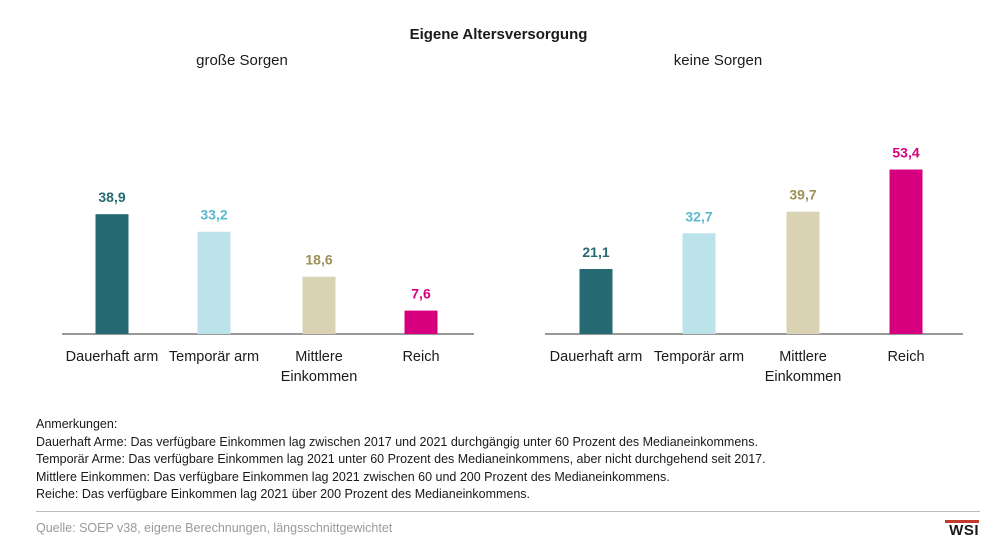 The height and width of the screenshot is (553, 997). I want to click on value-label: 39,7, so click(802, 195).